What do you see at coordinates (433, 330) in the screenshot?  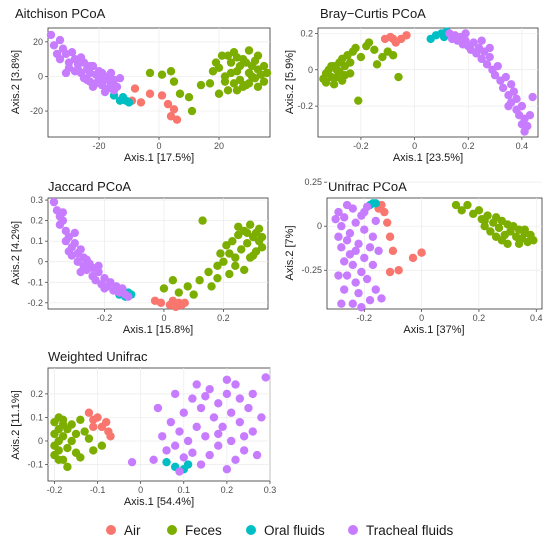 I see `x-axis-label: Axis.1 [37%]` at bounding box center [433, 330].